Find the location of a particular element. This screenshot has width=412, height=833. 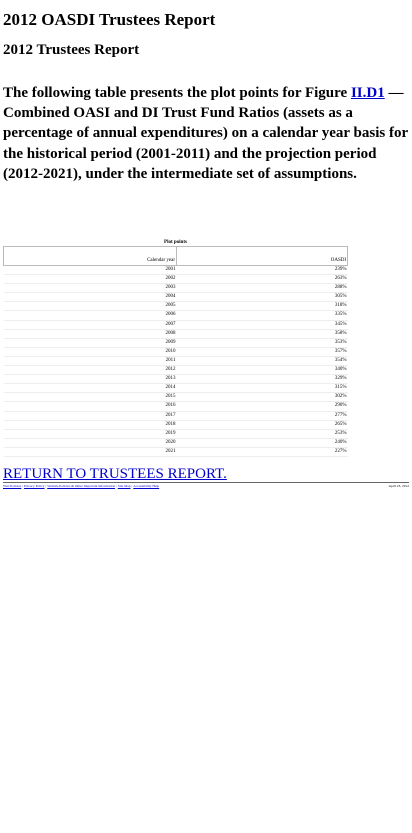

table-row: 2019 253% is located at coordinates (175, 434).